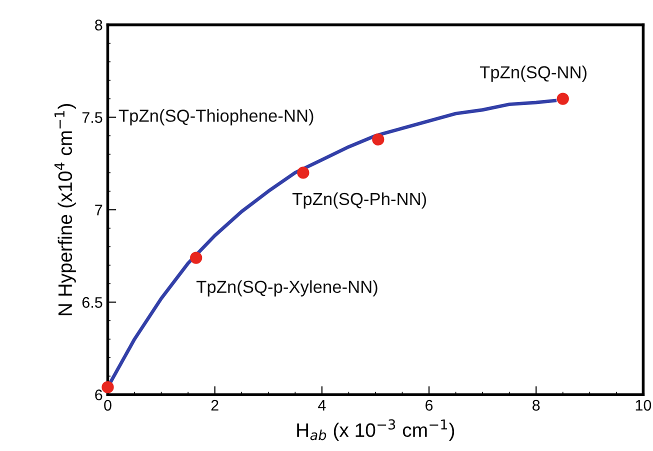 This screenshot has width=653, height=451. What do you see at coordinates (287, 288) in the screenshot?
I see `annotation: TpZn(SQ-p-Xylene-NN)` at bounding box center [287, 288].